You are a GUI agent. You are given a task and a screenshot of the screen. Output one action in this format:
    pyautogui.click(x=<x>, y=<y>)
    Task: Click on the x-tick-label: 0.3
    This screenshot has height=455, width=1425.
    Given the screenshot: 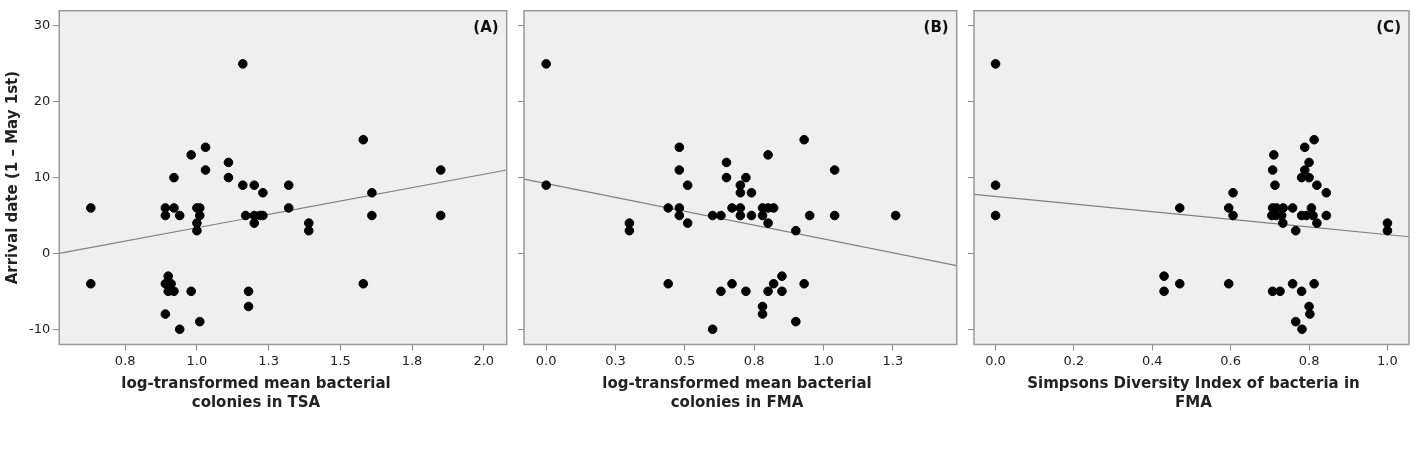 What is the action you would take?
    pyautogui.click(x=615, y=360)
    